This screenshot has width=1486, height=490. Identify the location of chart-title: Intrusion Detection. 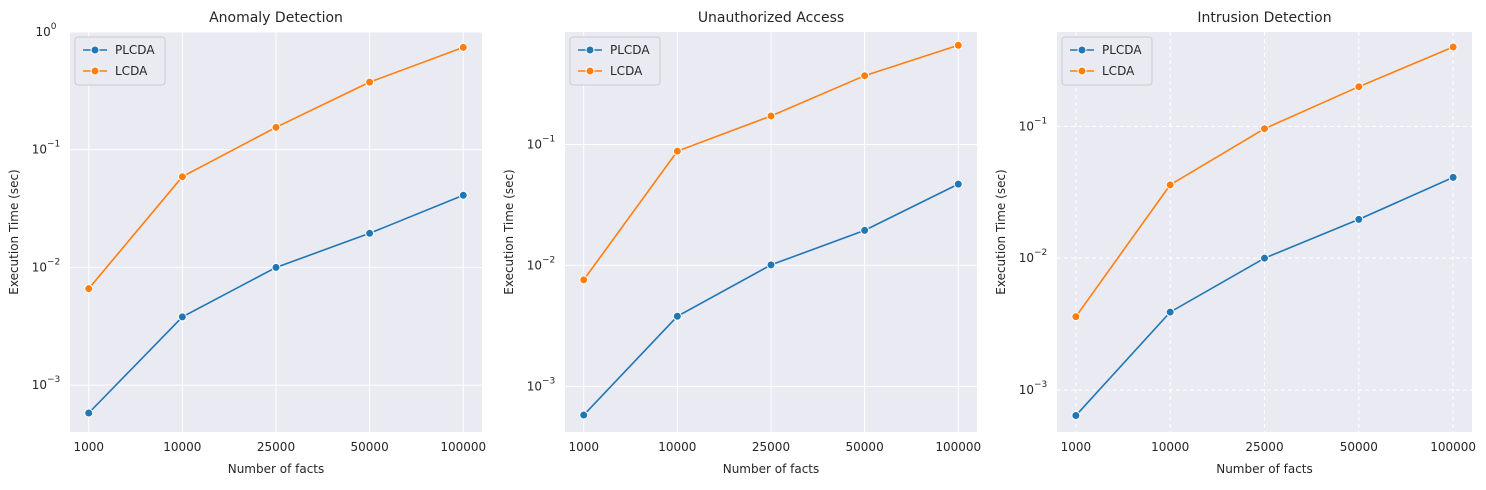
(1264, 18).